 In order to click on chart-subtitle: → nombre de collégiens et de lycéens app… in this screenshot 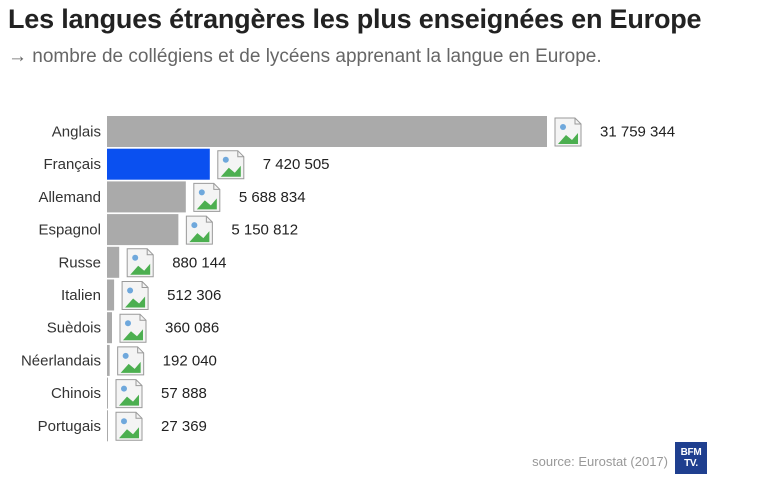, I will do `click(305, 56)`.